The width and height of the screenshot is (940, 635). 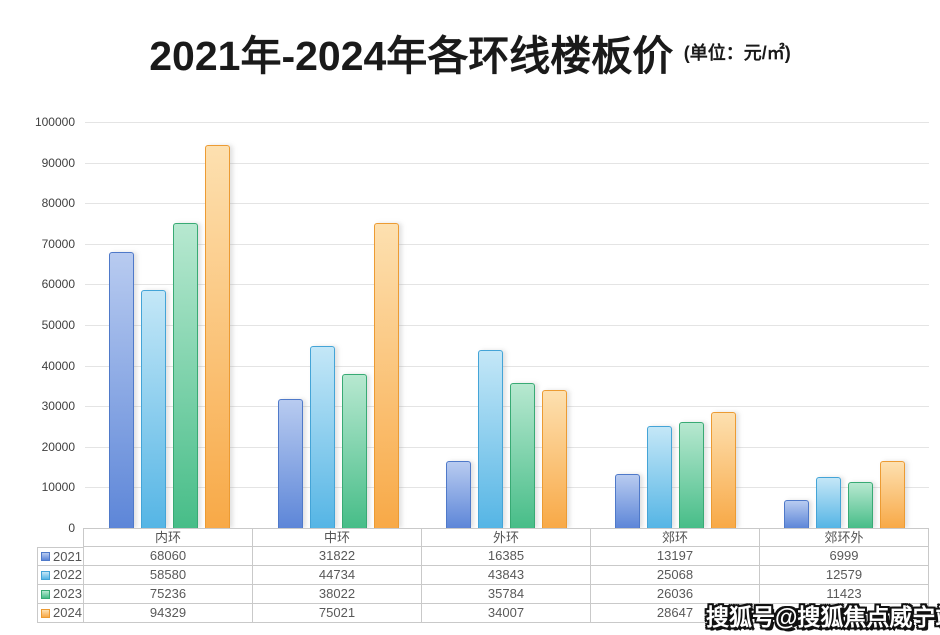 What do you see at coordinates (58, 325) in the screenshot?
I see `y-axis-label: 50000` at bounding box center [58, 325].